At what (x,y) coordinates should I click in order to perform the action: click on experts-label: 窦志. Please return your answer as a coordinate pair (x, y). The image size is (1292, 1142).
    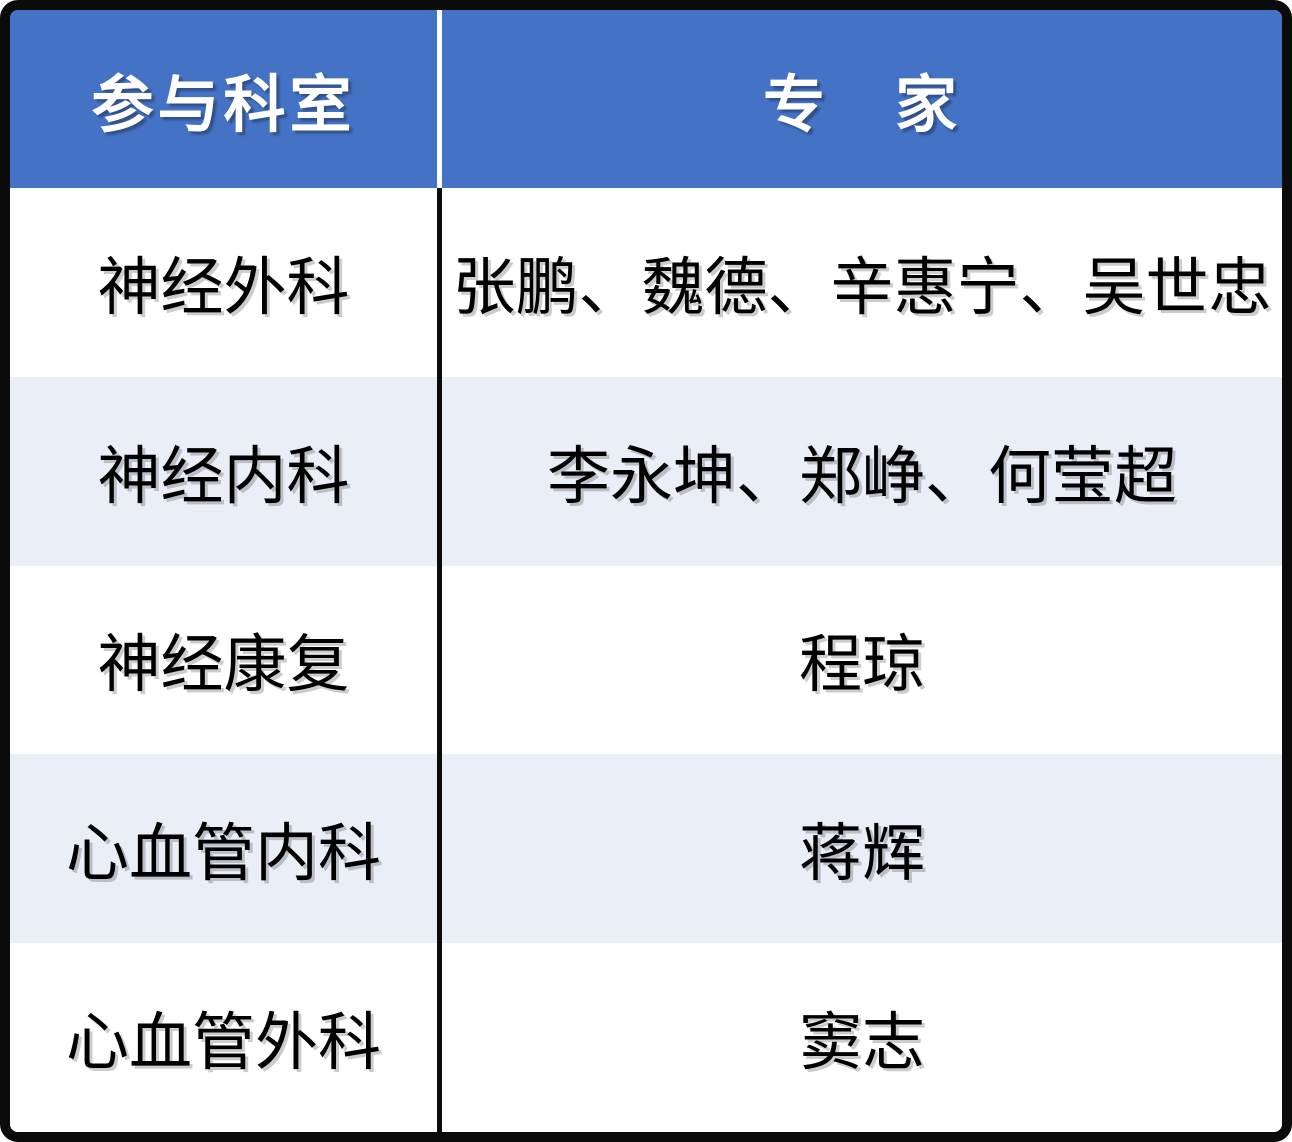
    Looking at the image, I should click on (862, 1043).